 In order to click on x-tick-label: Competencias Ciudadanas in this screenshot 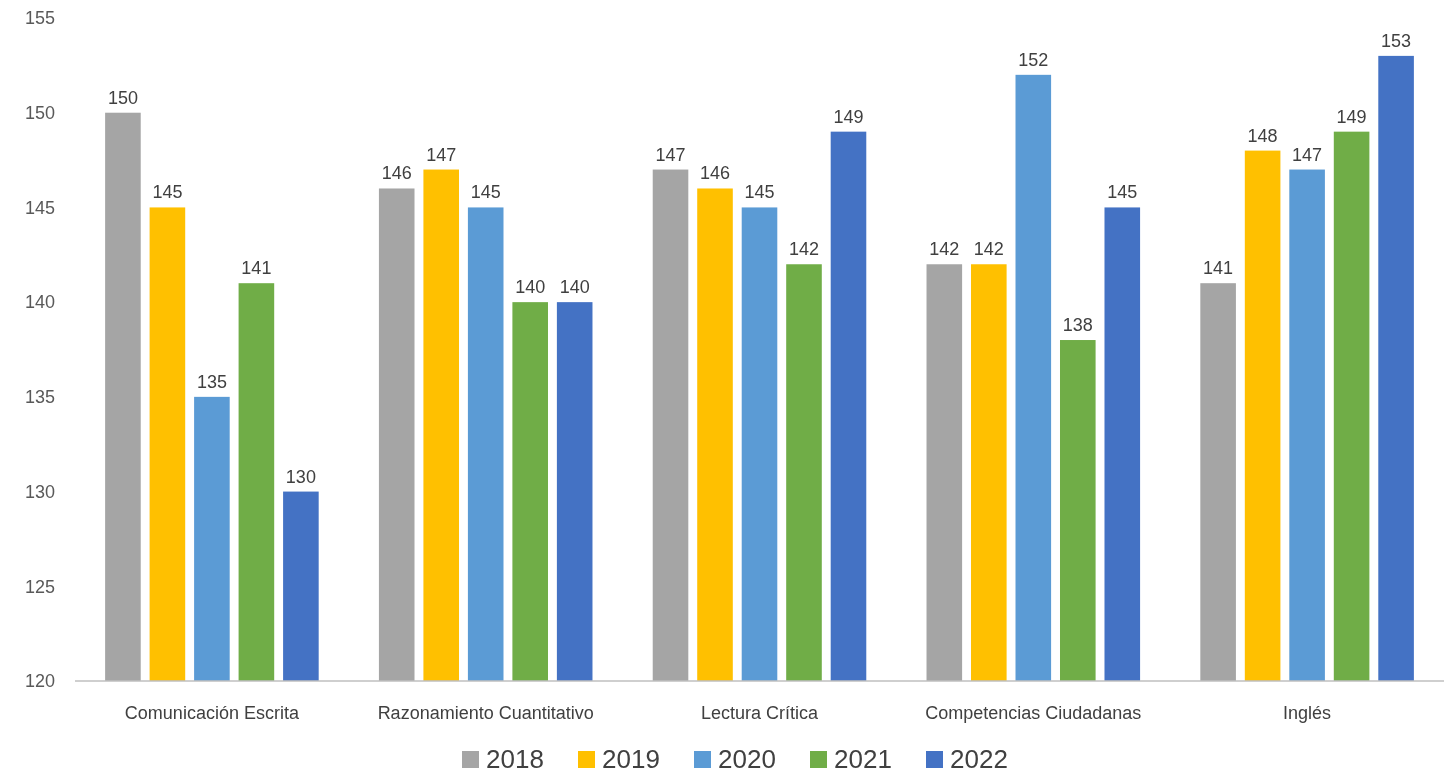, I will do `click(1033, 713)`.